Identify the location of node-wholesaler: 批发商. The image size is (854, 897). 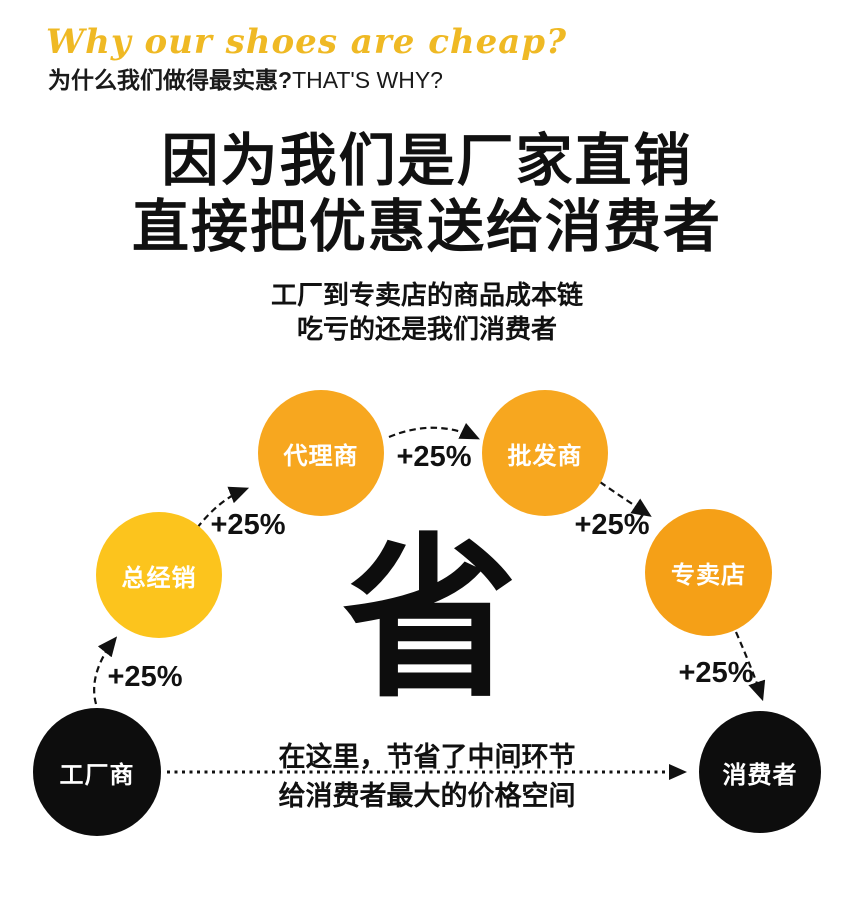
(545, 453).